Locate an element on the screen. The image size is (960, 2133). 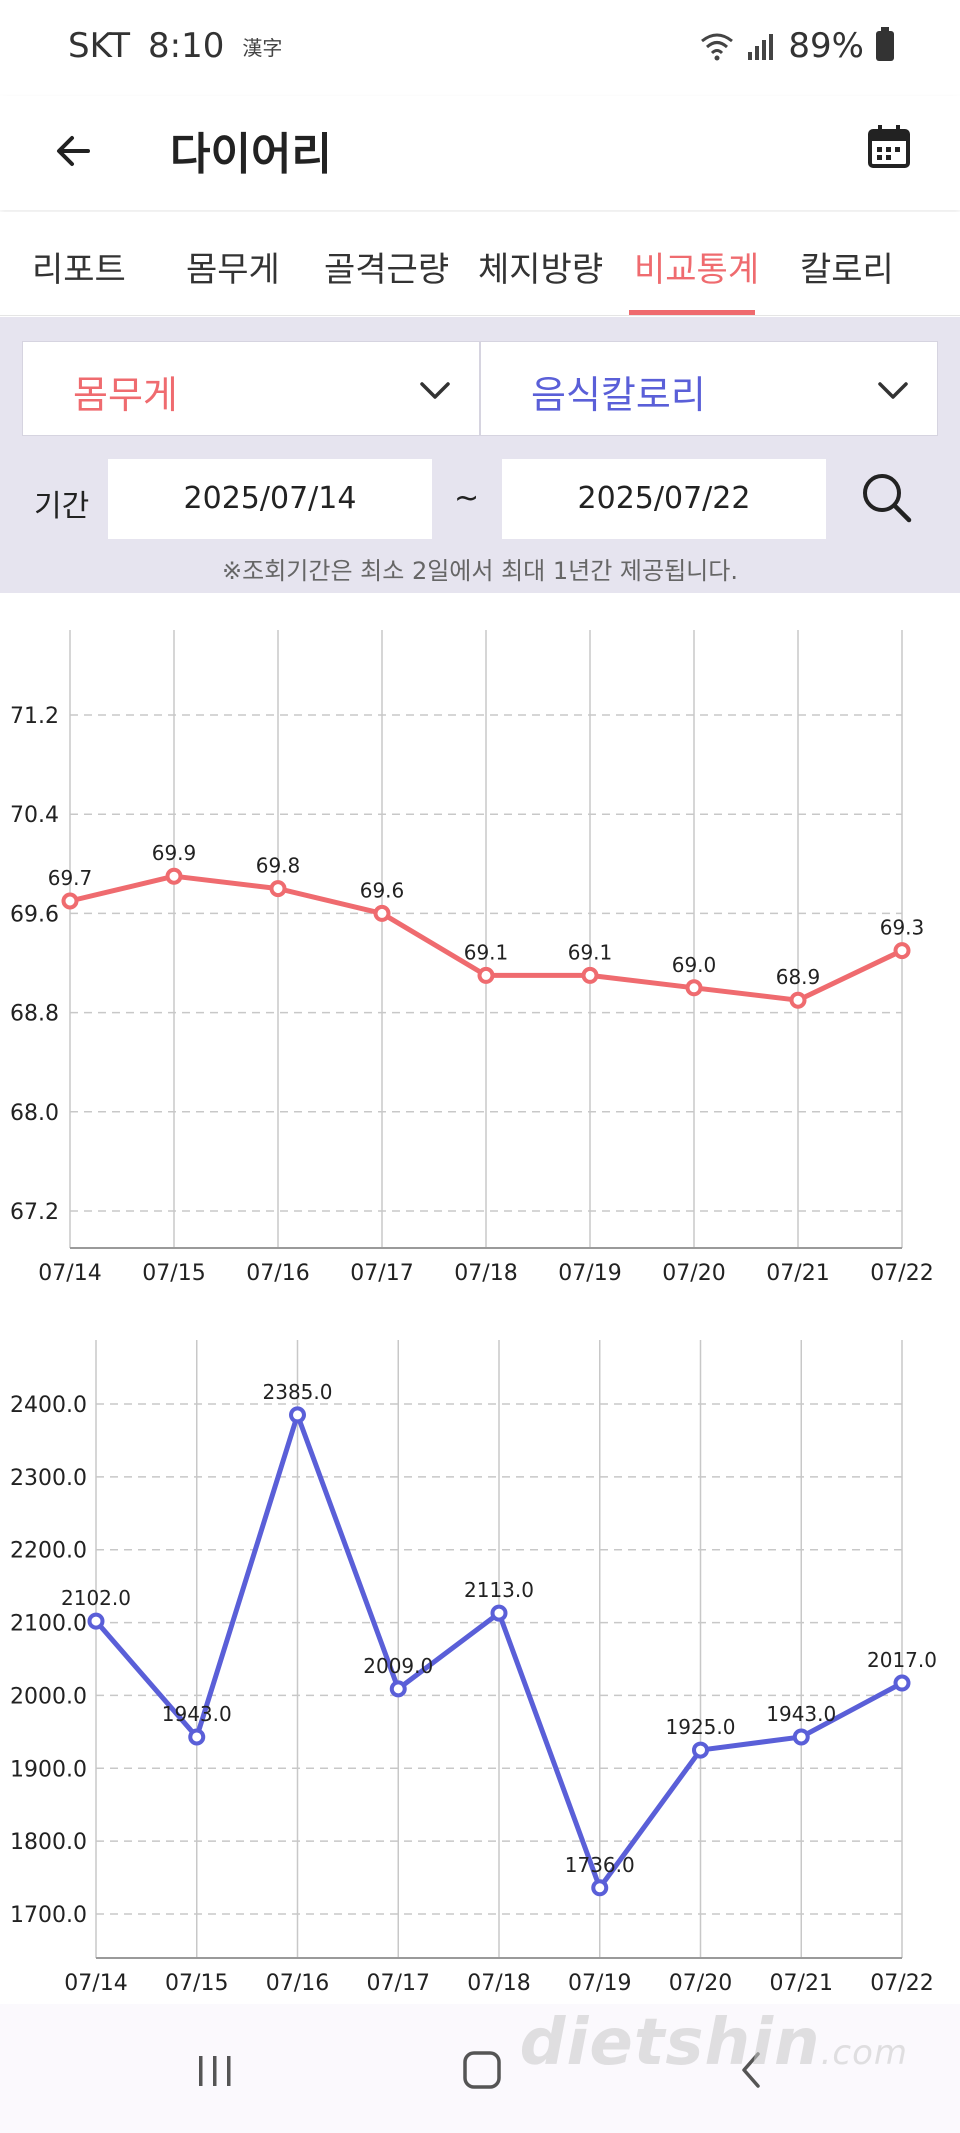
data-label: 68.9 is located at coordinates (798, 977).